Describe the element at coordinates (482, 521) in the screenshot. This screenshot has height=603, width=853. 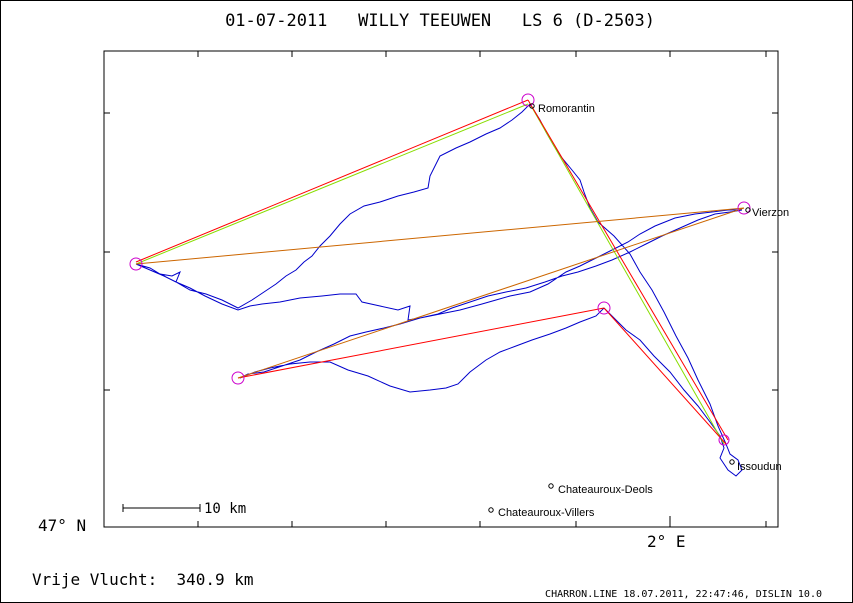
I see `bottom-axis-ticks` at that location.